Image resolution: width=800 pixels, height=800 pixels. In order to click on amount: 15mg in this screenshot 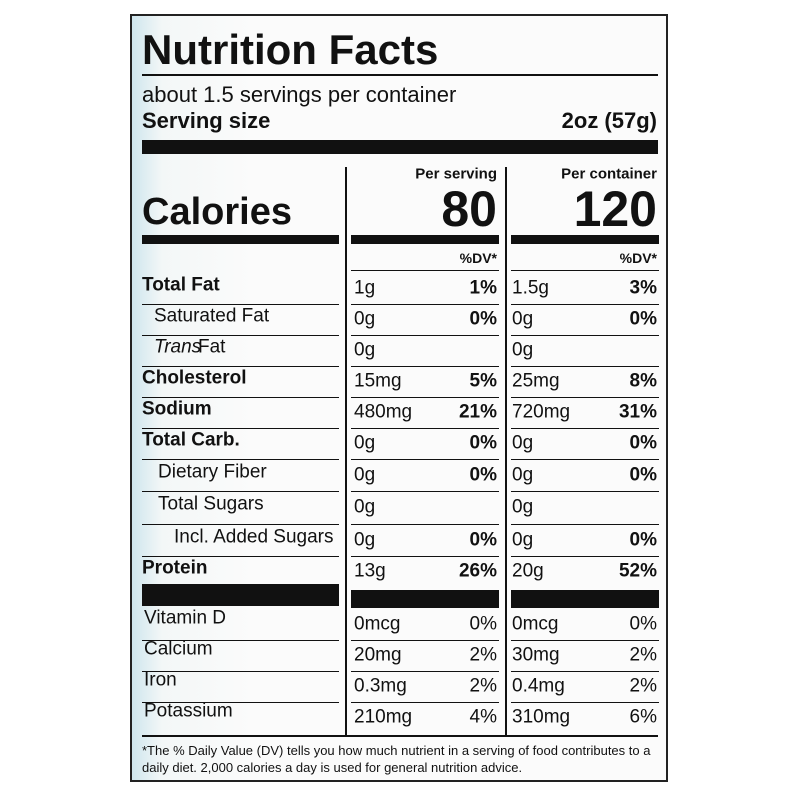, I will do `click(378, 381)`.